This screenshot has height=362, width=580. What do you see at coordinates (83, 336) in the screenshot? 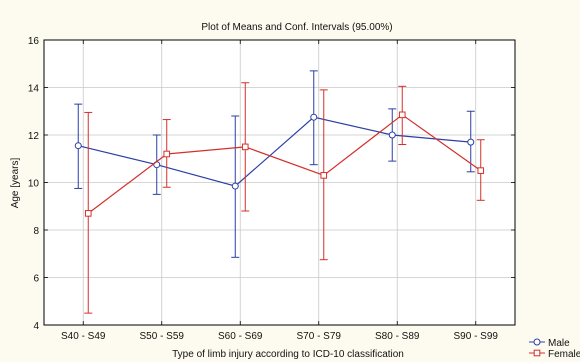
I see `x-tick-label: S40 - S49` at bounding box center [83, 336].